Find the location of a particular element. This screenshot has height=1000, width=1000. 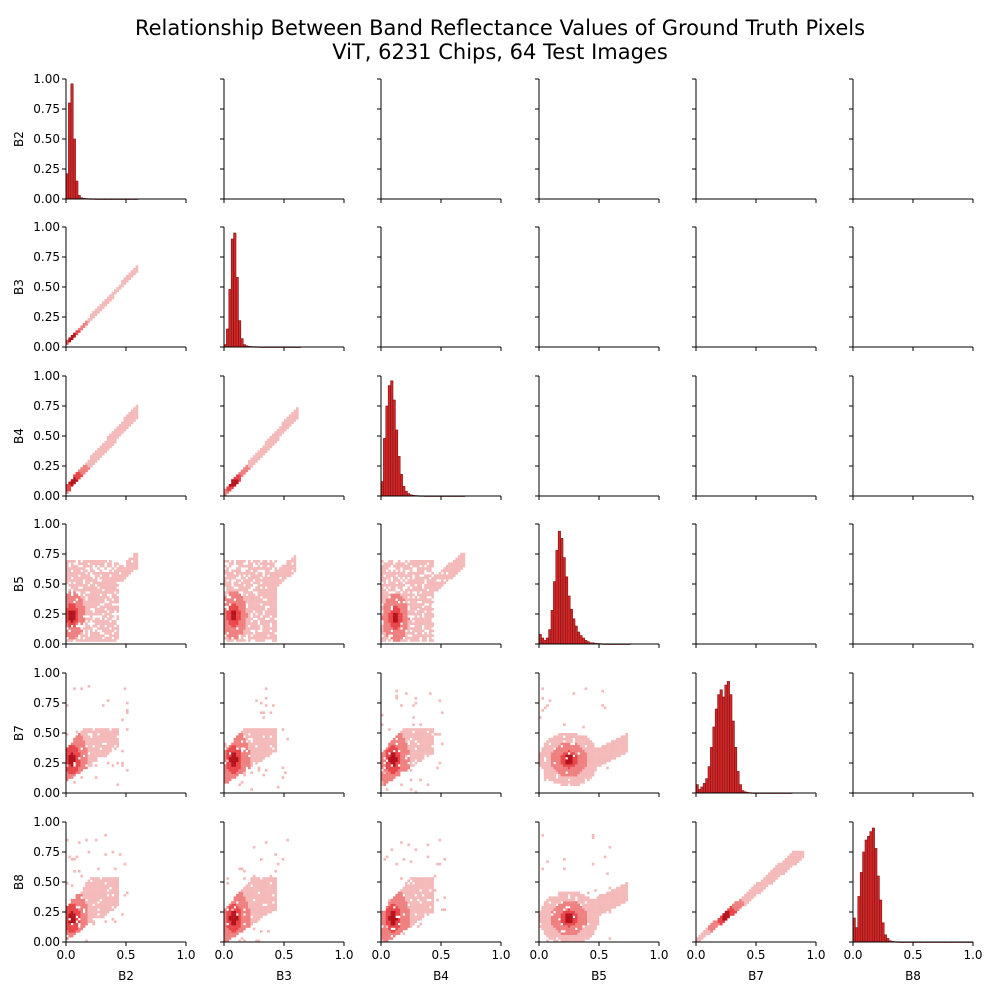

y-tick-label: 1.00 is located at coordinates (46, 524).